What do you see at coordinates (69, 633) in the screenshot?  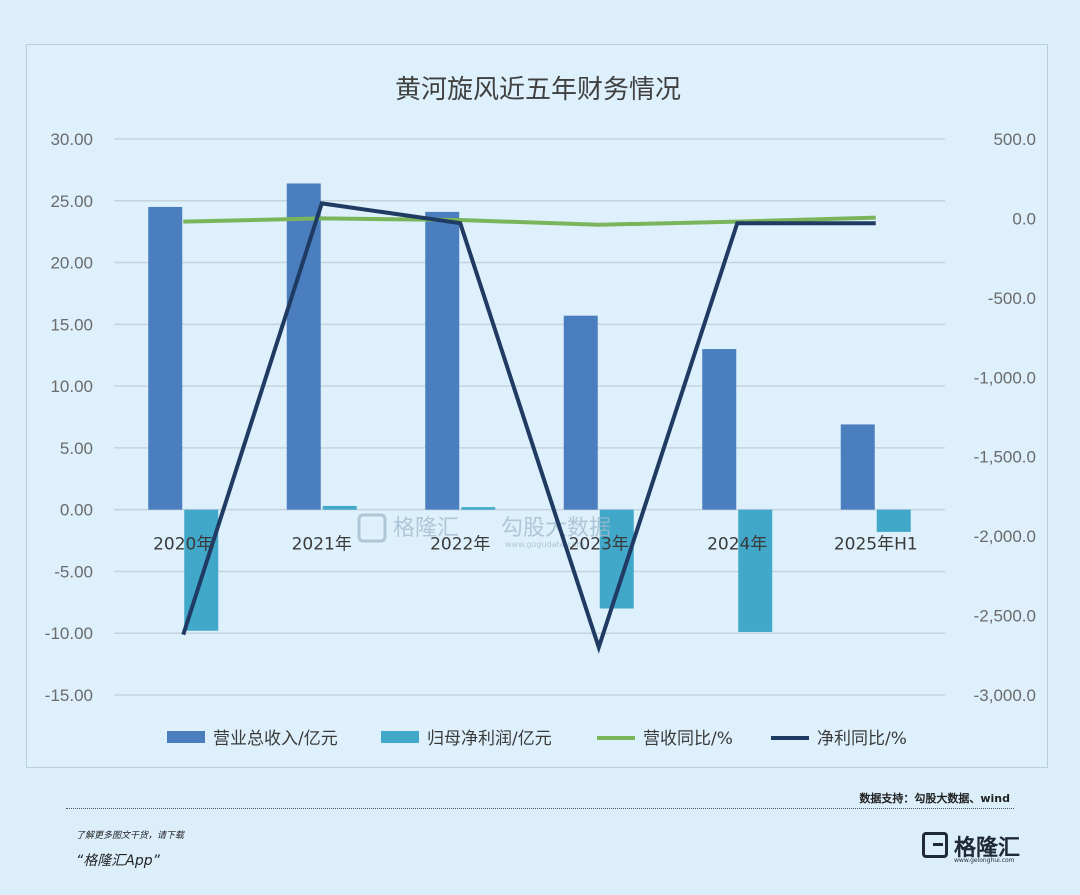 I see `left-axis-tick-label: -10.00` at bounding box center [69, 633].